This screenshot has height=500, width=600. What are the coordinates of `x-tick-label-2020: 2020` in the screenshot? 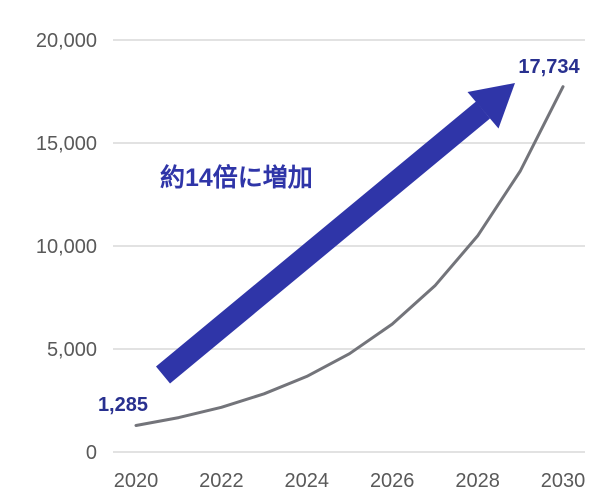 It's located at (136, 481).